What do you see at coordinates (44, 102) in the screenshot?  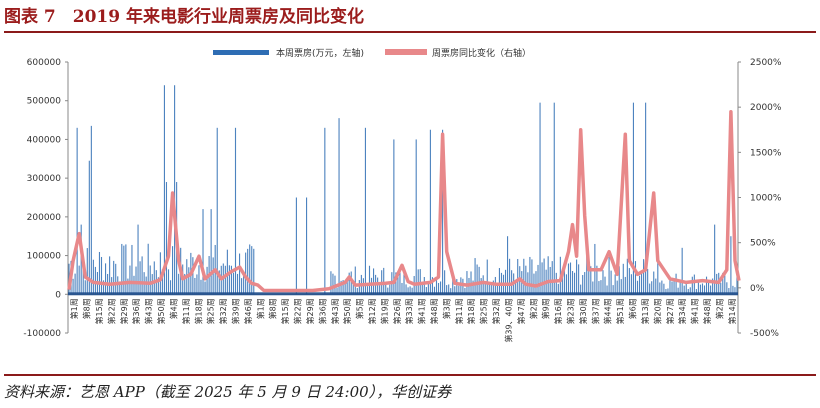 I see `left-tick-label: 500000` at bounding box center [44, 102].